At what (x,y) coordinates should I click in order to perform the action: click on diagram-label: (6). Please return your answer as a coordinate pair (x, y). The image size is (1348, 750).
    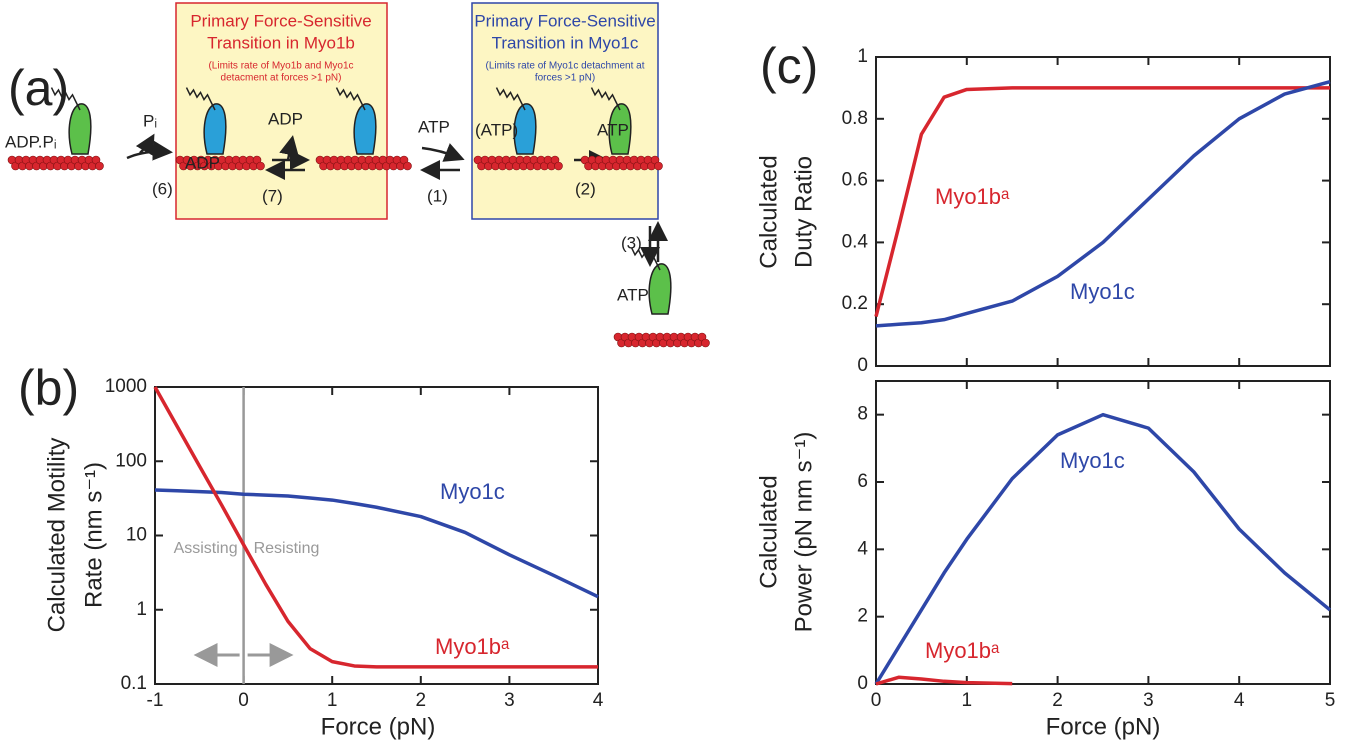
    Looking at the image, I should click on (162, 188).